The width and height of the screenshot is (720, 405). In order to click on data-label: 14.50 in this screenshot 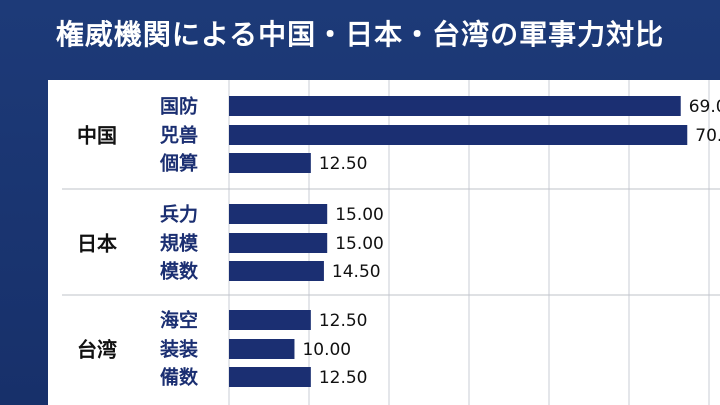, I will do `click(356, 272)`.